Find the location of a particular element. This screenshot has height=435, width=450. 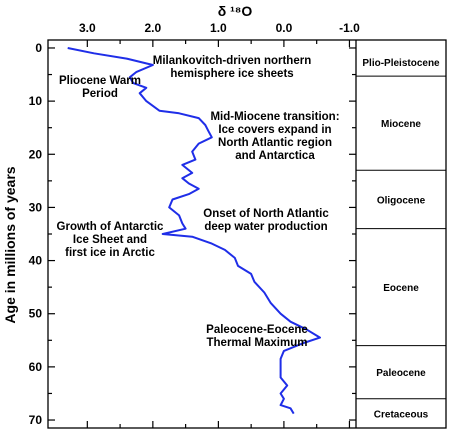

annotation-line: North Atlantic region is located at coordinates (275, 143).